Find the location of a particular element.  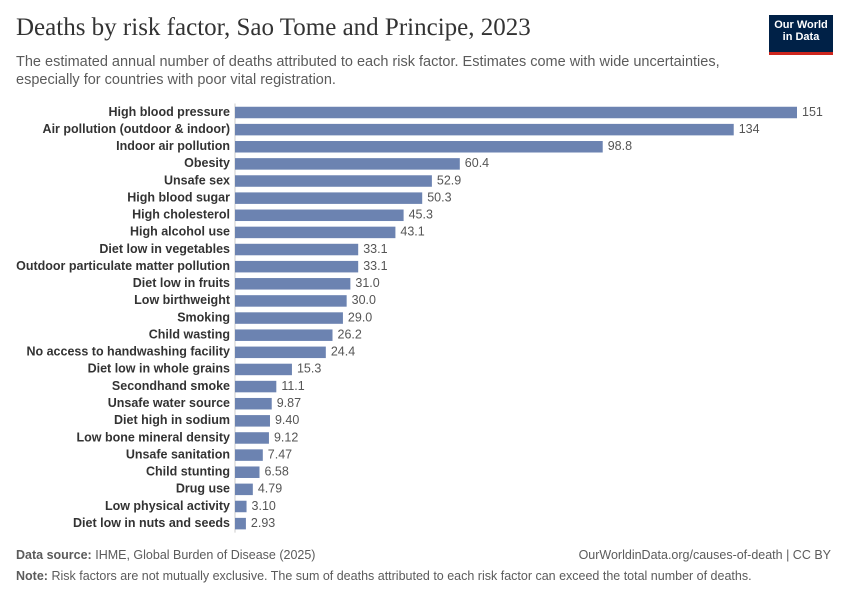

category-label: Low bone mineral density is located at coordinates (154, 437).